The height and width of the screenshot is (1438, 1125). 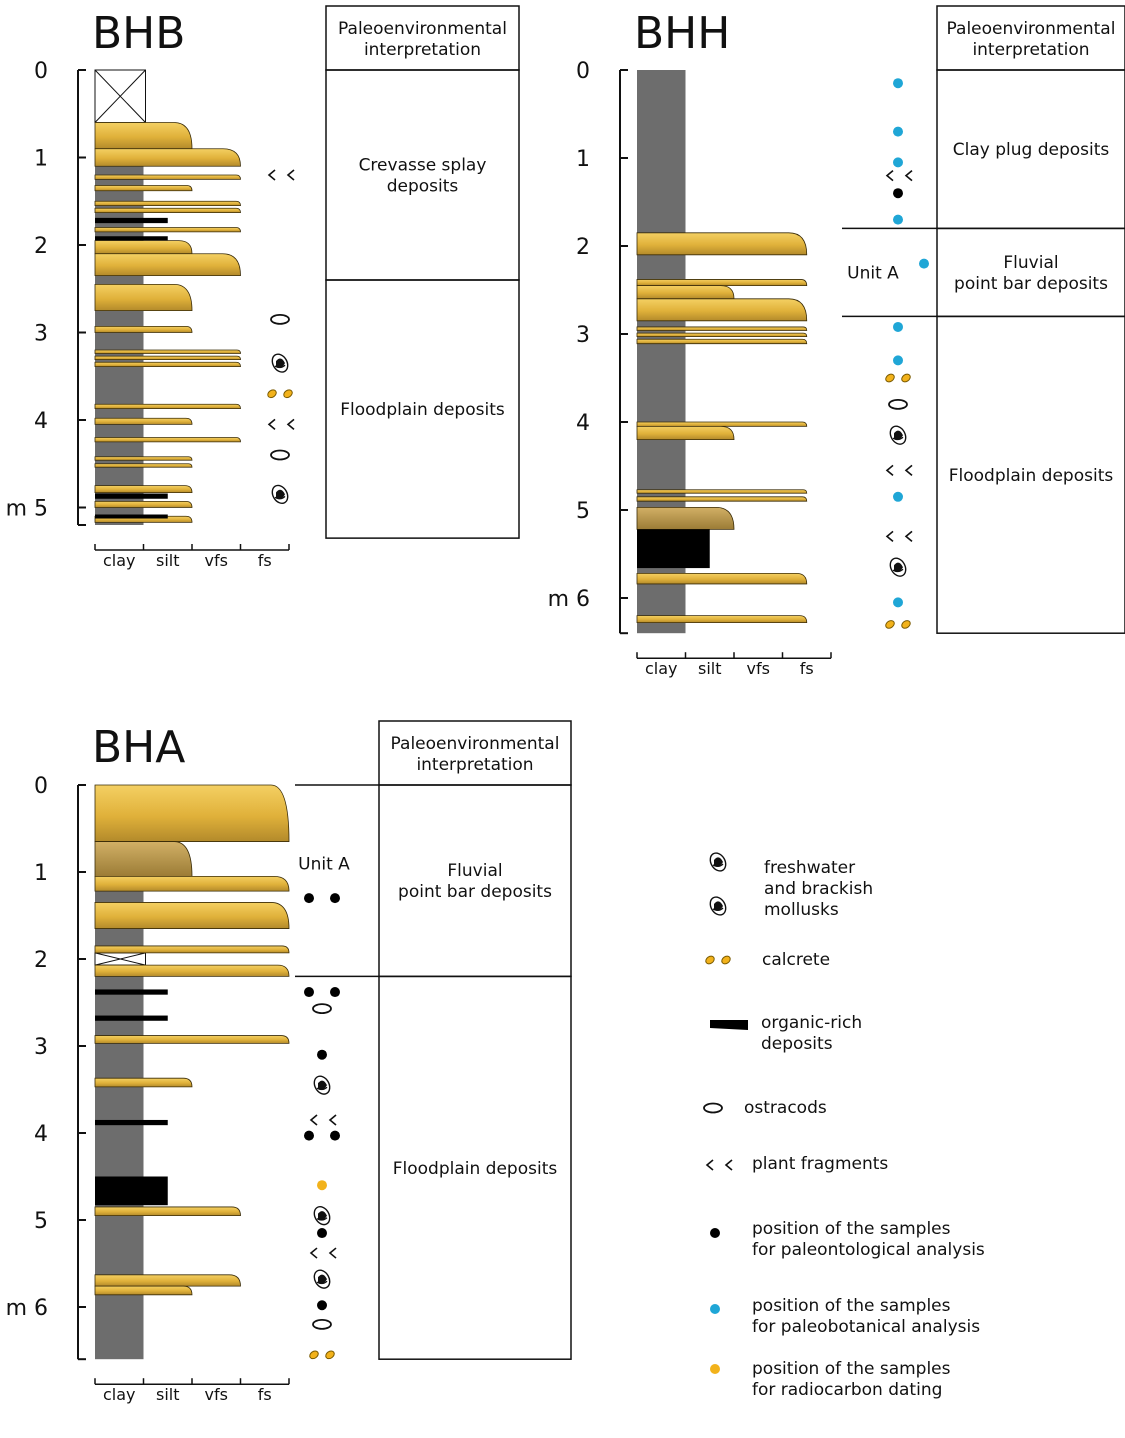 What do you see at coordinates (1031, 476) in the screenshot?
I see `interpretation-text: Floodplain deposits` at bounding box center [1031, 476].